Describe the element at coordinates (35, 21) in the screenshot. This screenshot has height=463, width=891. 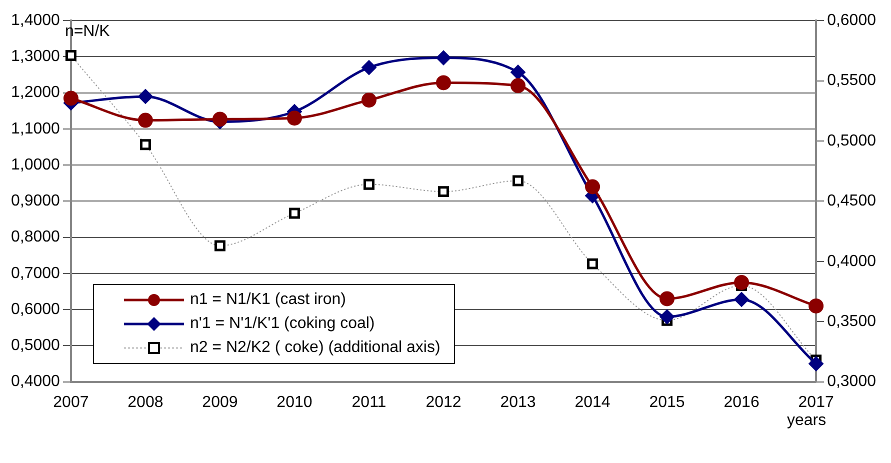
I see `y-tick-label: 1,4000` at that location.